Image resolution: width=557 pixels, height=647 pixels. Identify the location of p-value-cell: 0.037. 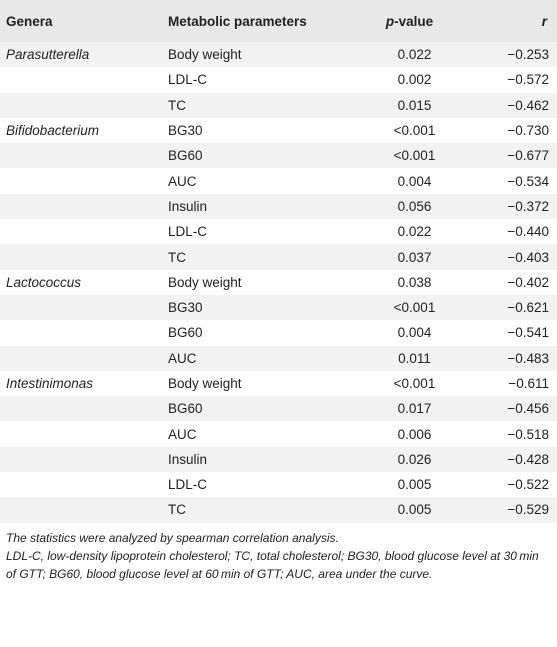
(414, 257).